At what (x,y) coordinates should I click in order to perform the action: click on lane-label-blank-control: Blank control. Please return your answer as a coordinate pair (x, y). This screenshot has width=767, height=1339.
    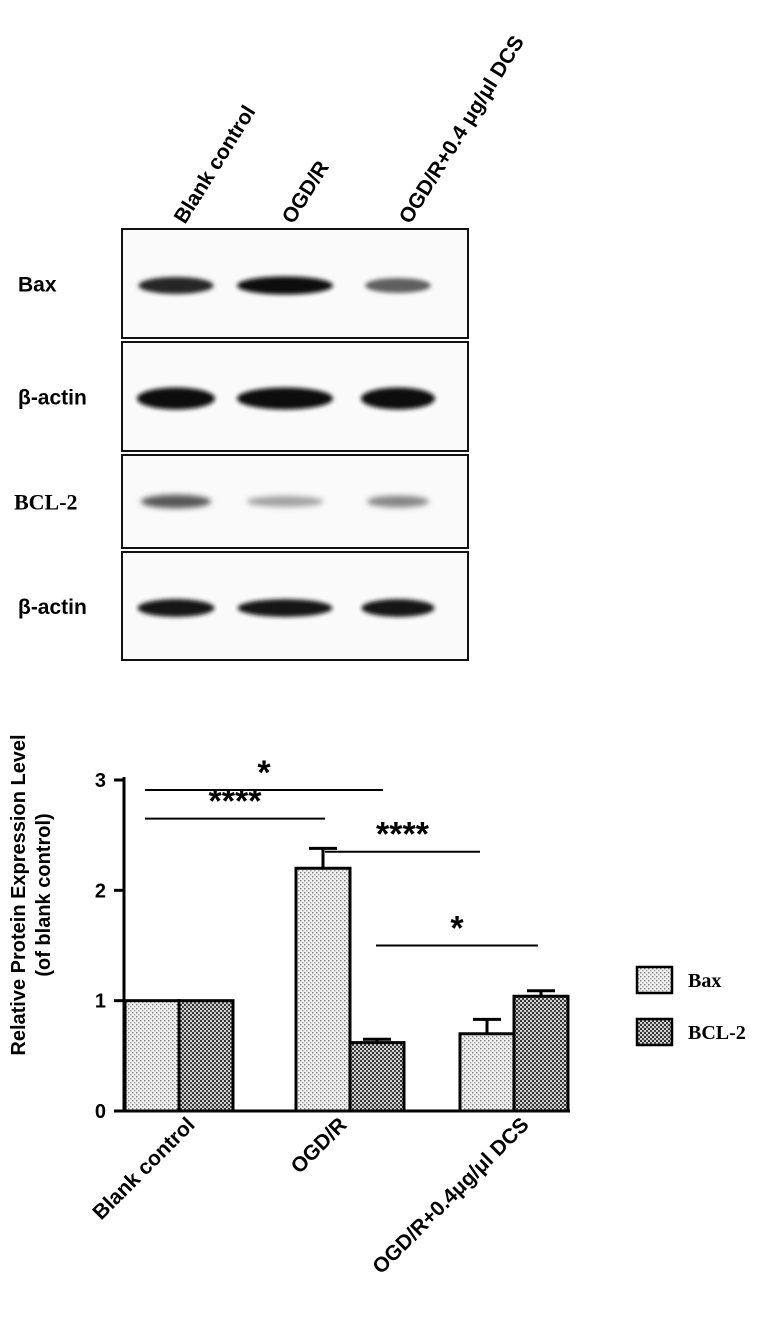
    Looking at the image, I should click on (215, 165).